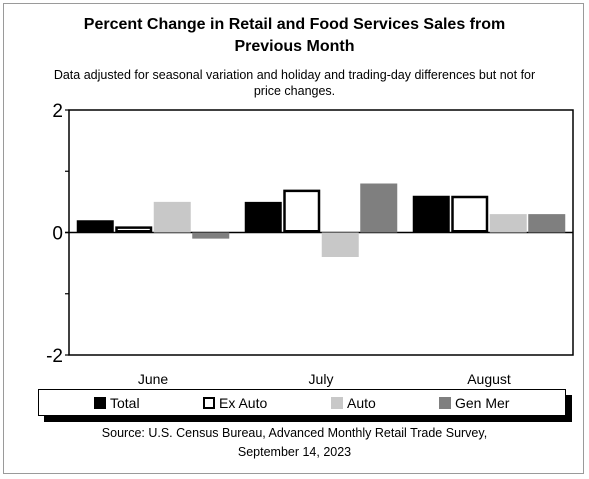 The height and width of the screenshot is (479, 589). I want to click on legend: Total Ex Auto Auto Gen Mer, so click(302, 402).